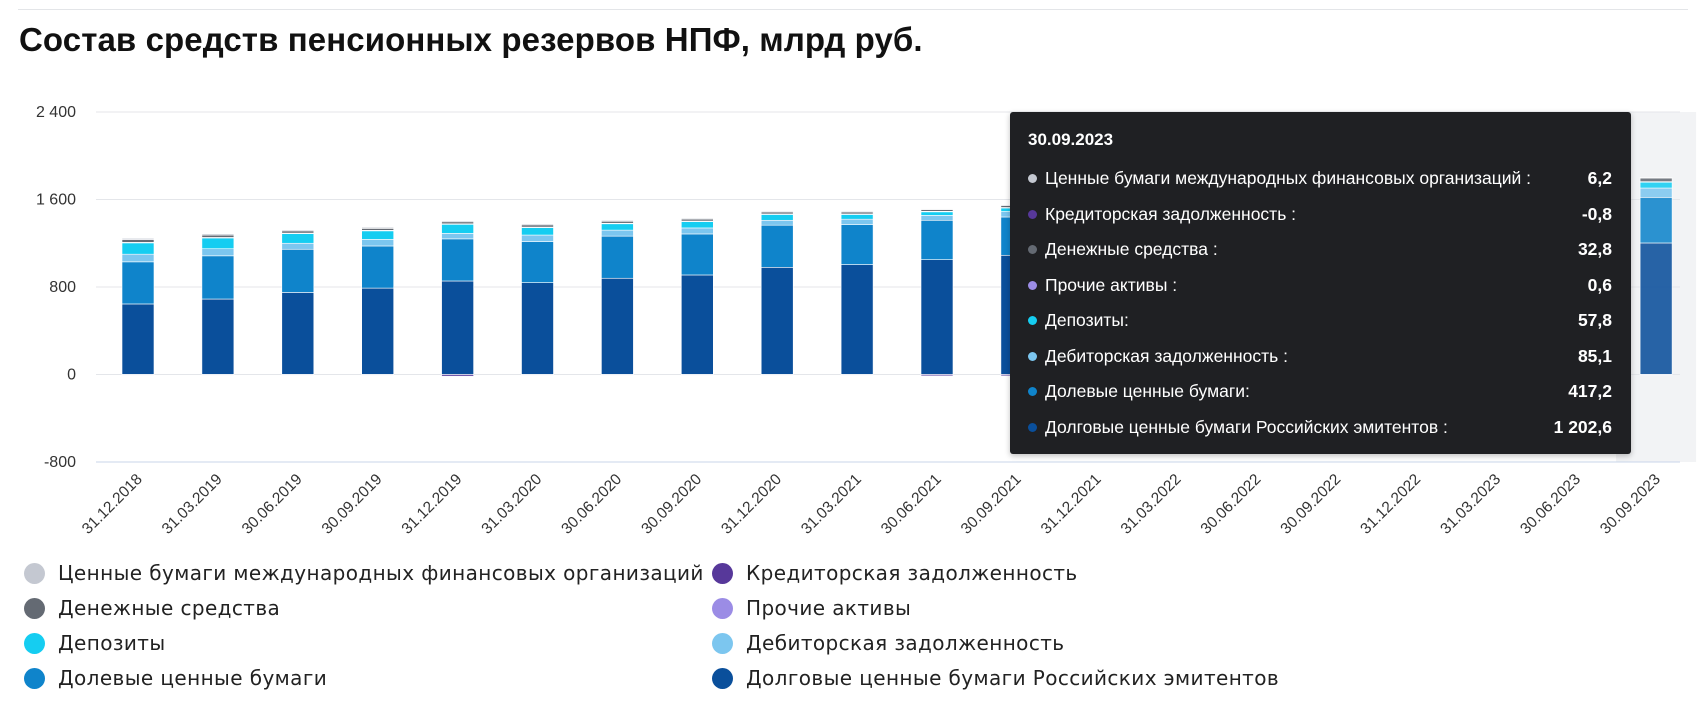  What do you see at coordinates (175, 678) in the screenshot?
I see `legend-item: Долевые ценные бумаги` at bounding box center [175, 678].